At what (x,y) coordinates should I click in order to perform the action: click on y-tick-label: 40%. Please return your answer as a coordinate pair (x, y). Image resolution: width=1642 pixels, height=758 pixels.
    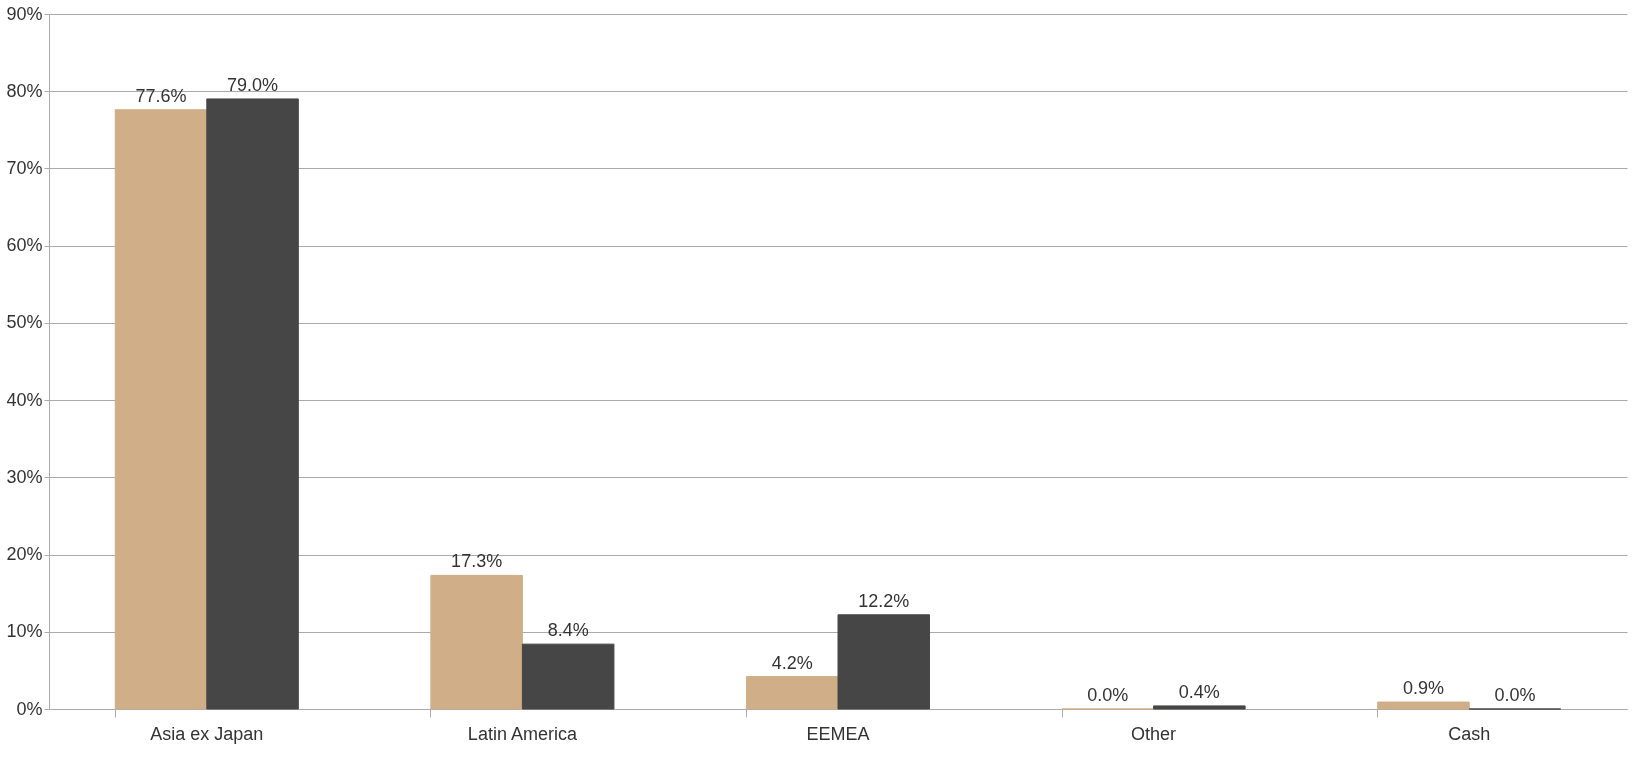
    Looking at the image, I should click on (24, 399).